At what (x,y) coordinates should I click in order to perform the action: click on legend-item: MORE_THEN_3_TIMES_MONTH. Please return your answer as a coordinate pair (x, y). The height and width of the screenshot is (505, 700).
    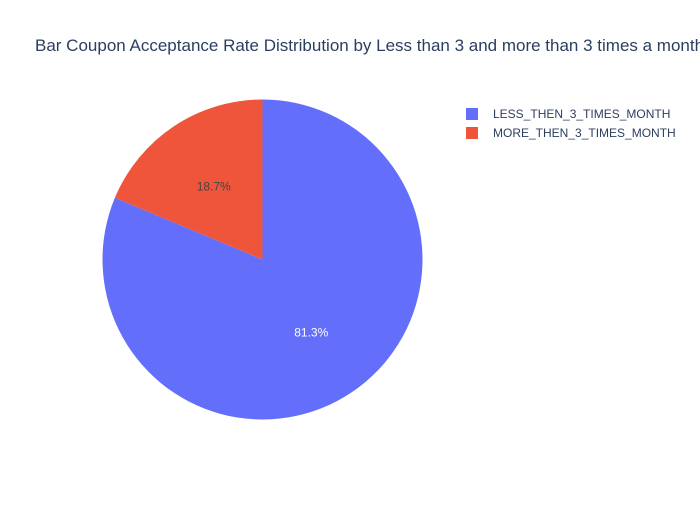
    Looking at the image, I should click on (571, 133).